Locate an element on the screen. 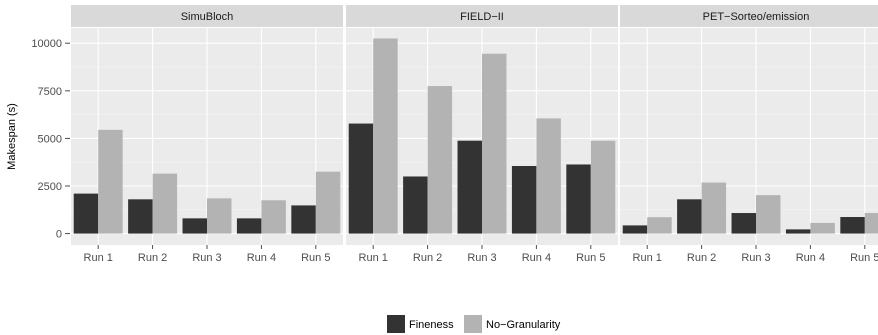 Image resolution: width=878 pixels, height=335 pixels. y-tick-label: 5000 is located at coordinates (50, 139).